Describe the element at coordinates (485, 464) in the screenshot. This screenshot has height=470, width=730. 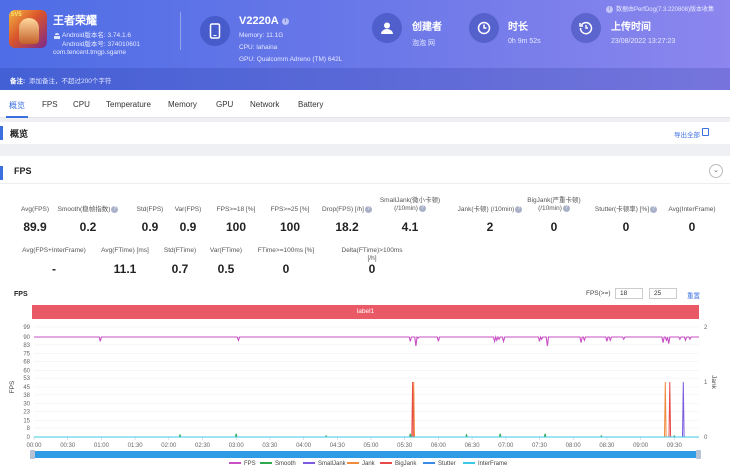
I see `legend-item-interframe: InterFrame` at that location.